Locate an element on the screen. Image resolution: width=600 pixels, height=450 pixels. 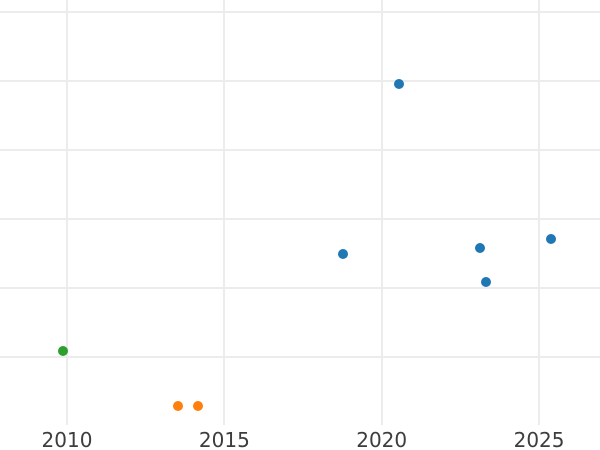
x-tick-label: 2010 is located at coordinates (67, 439).